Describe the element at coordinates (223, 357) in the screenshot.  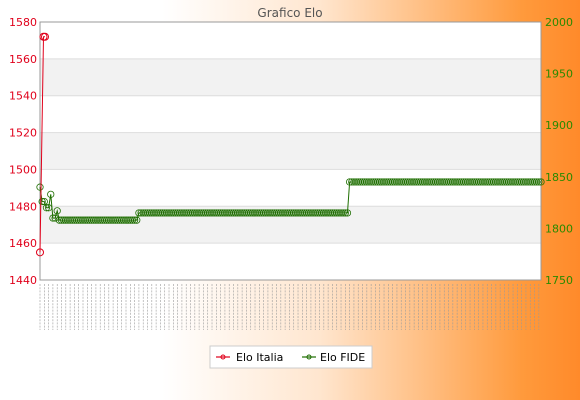
I see `legend-italia-marker` at that location.